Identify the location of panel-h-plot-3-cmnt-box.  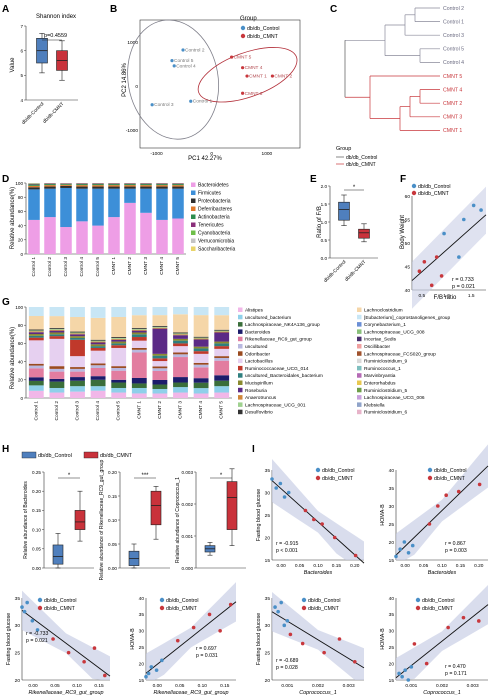
(232, 505).